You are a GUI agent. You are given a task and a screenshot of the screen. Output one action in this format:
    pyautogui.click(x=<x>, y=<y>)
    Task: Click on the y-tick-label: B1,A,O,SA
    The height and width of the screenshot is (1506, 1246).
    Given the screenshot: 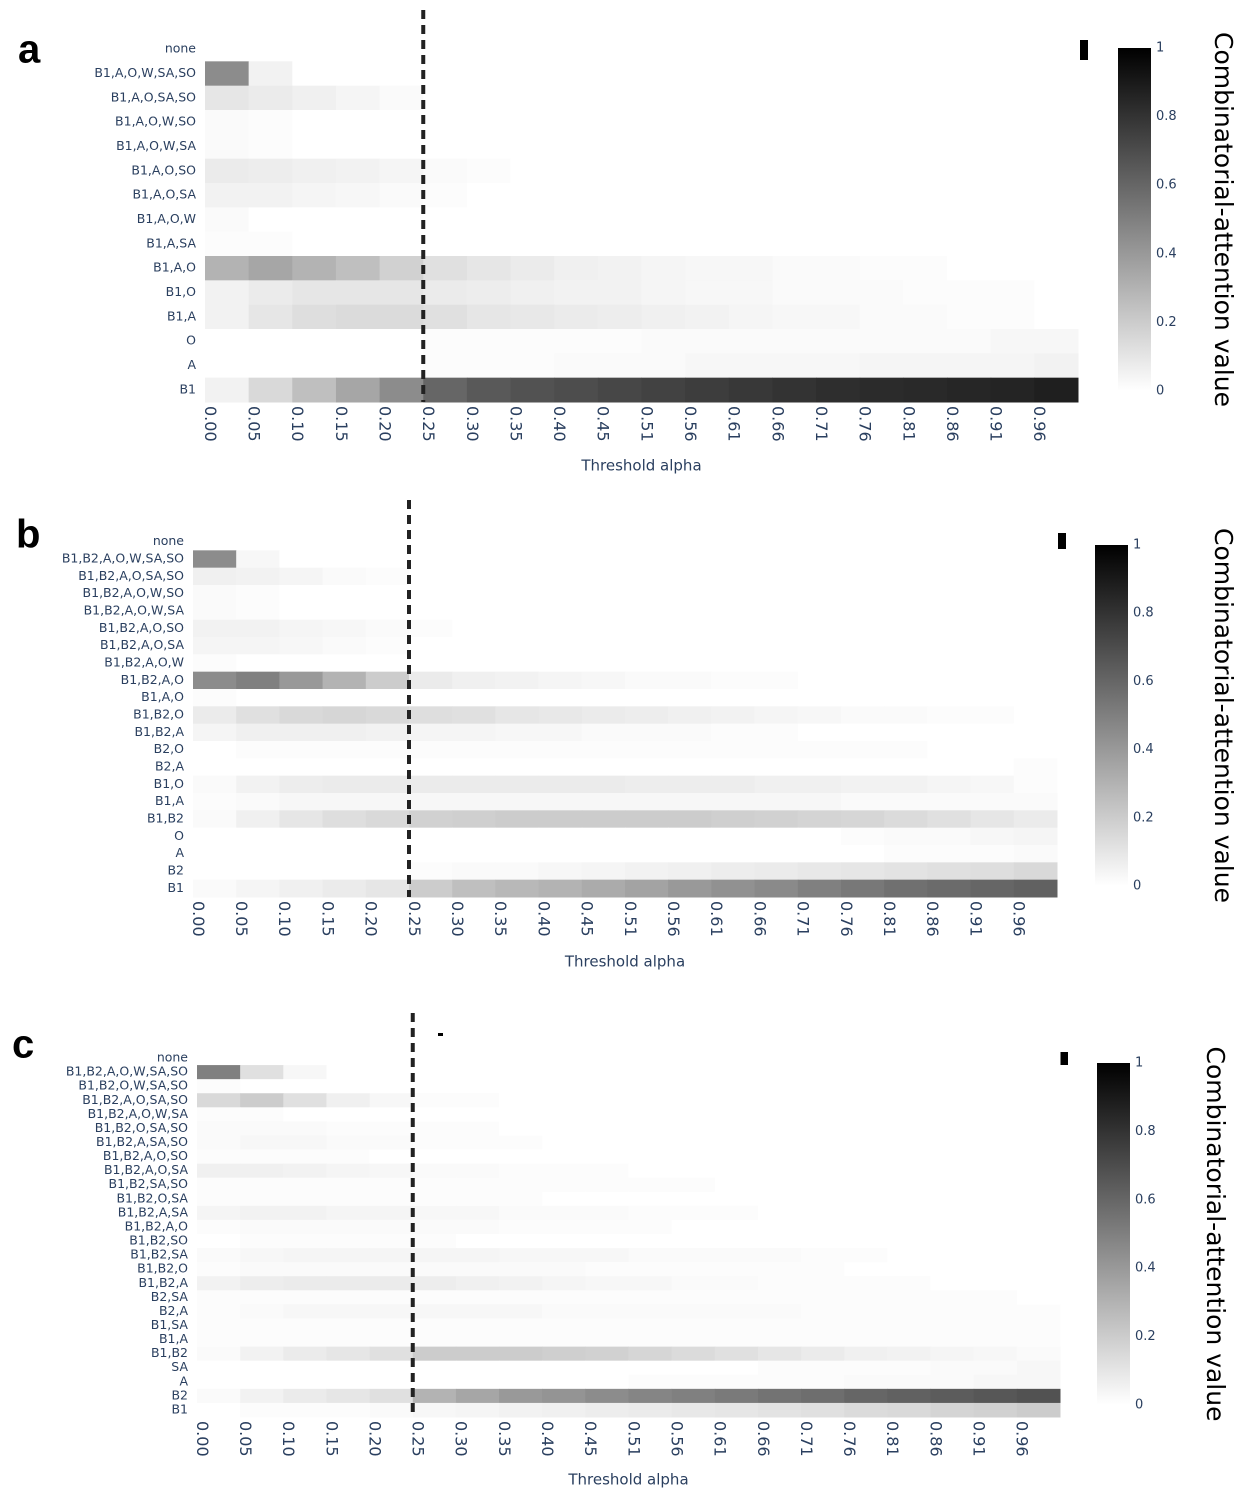 What is the action you would take?
    pyautogui.click(x=164, y=194)
    